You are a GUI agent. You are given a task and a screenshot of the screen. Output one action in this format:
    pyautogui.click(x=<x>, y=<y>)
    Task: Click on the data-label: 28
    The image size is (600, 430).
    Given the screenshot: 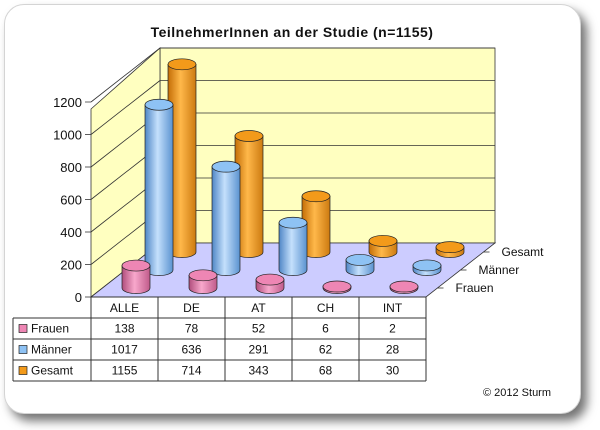 What is the action you would take?
    pyautogui.click(x=393, y=350)
    